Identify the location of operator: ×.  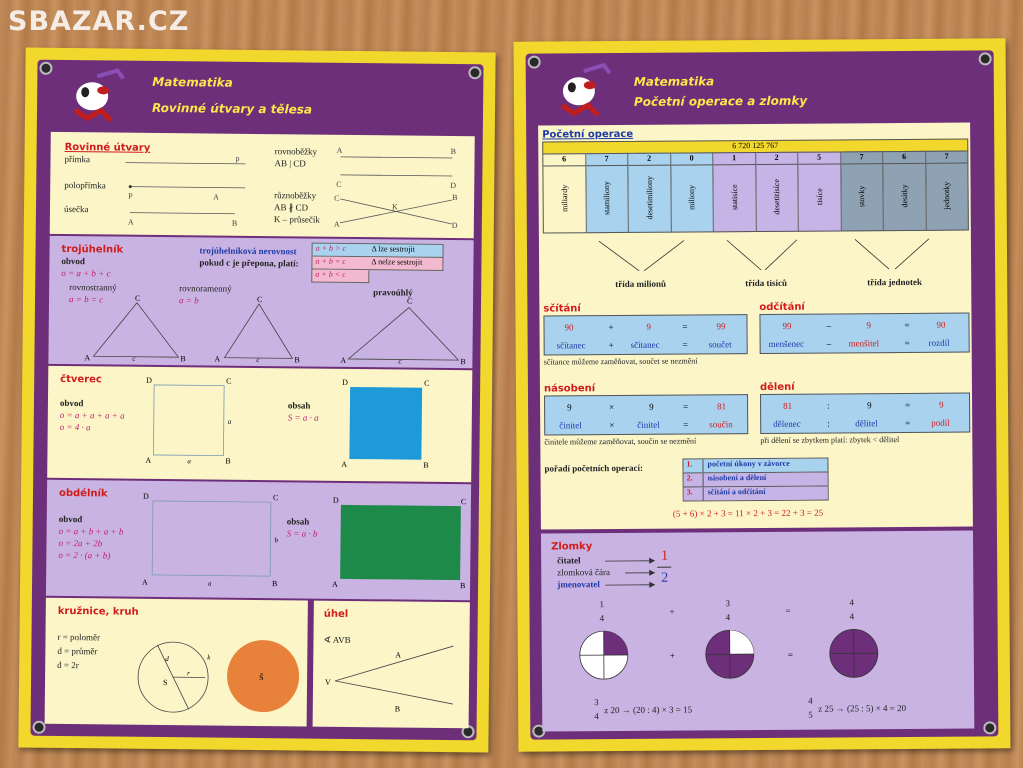
(612, 407).